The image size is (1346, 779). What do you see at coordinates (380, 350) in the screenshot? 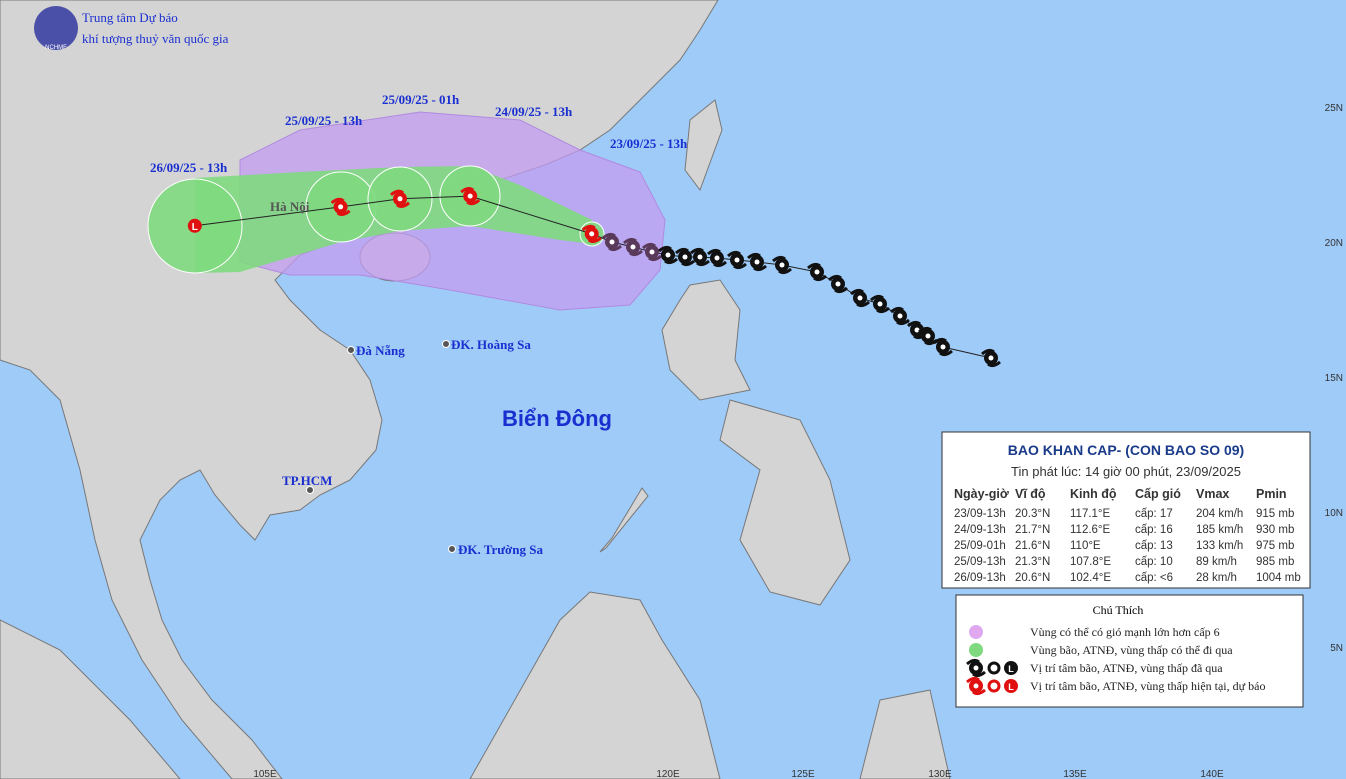
I see `place-label: Đà Nẵng` at bounding box center [380, 350].